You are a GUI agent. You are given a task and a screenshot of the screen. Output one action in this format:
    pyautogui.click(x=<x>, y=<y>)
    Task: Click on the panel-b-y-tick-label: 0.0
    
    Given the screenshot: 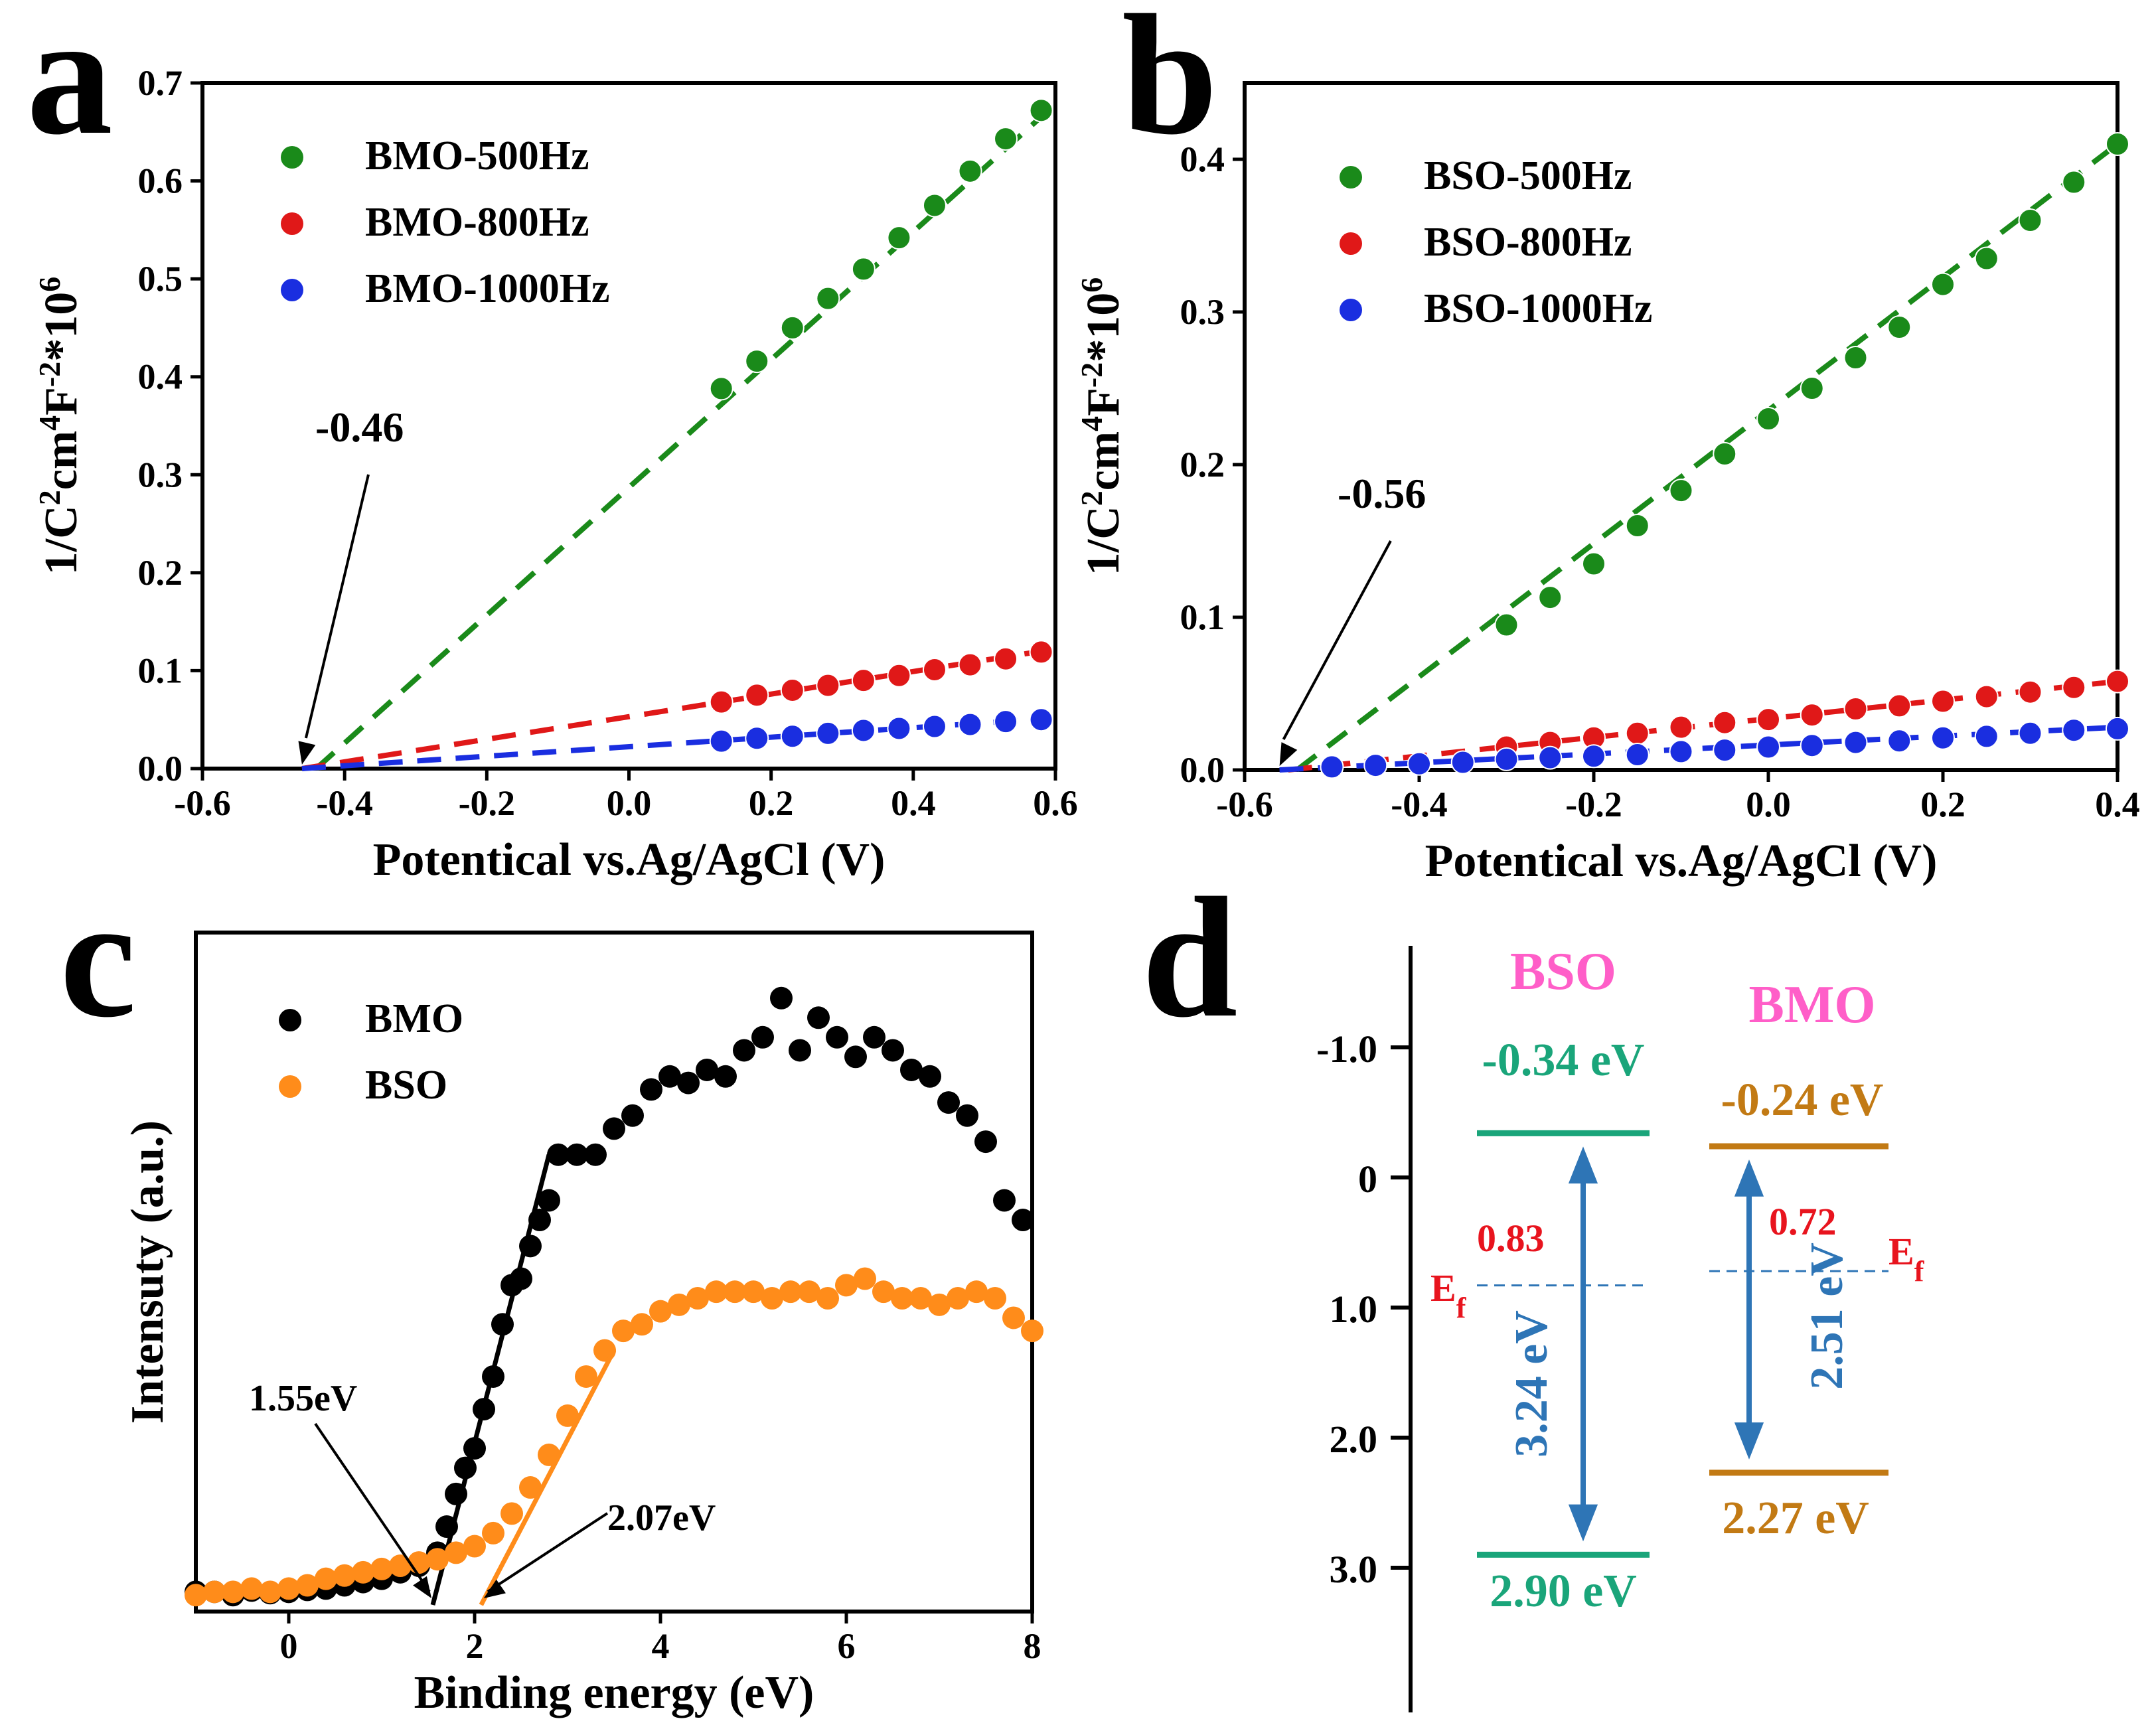 What is the action you would take?
    pyautogui.click(x=1203, y=770)
    